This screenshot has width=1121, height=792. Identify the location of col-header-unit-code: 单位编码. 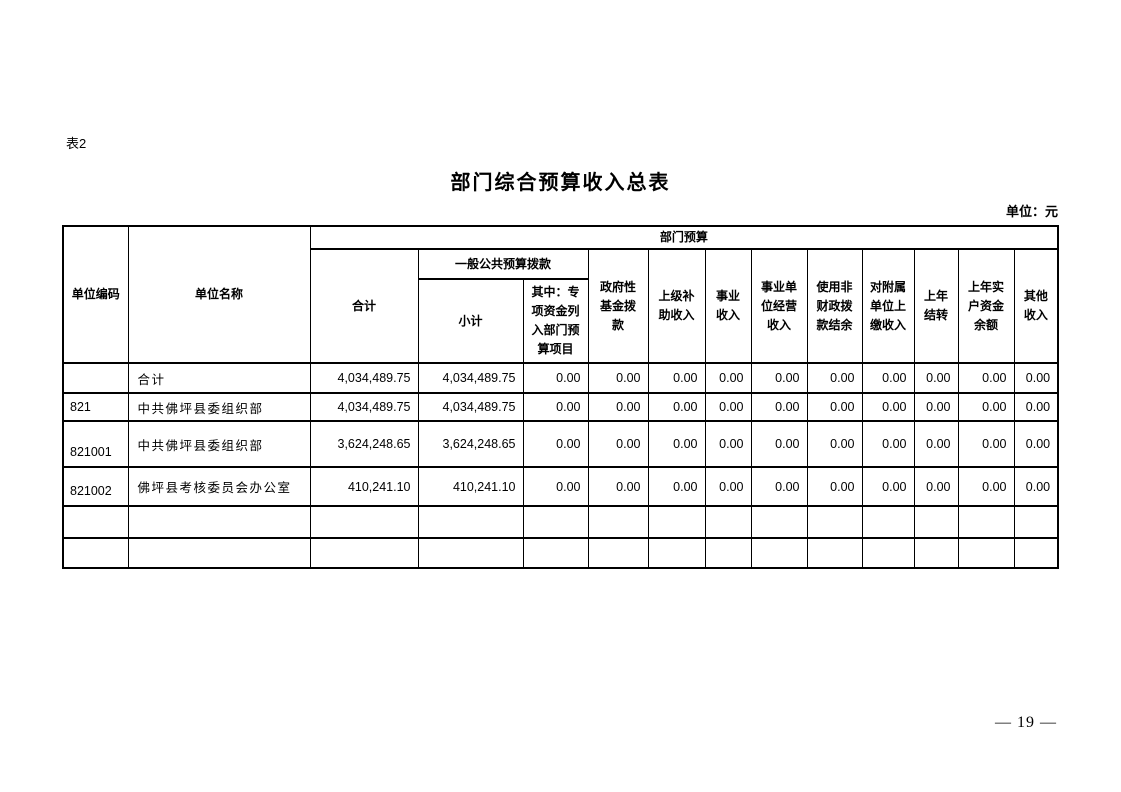
(95, 294).